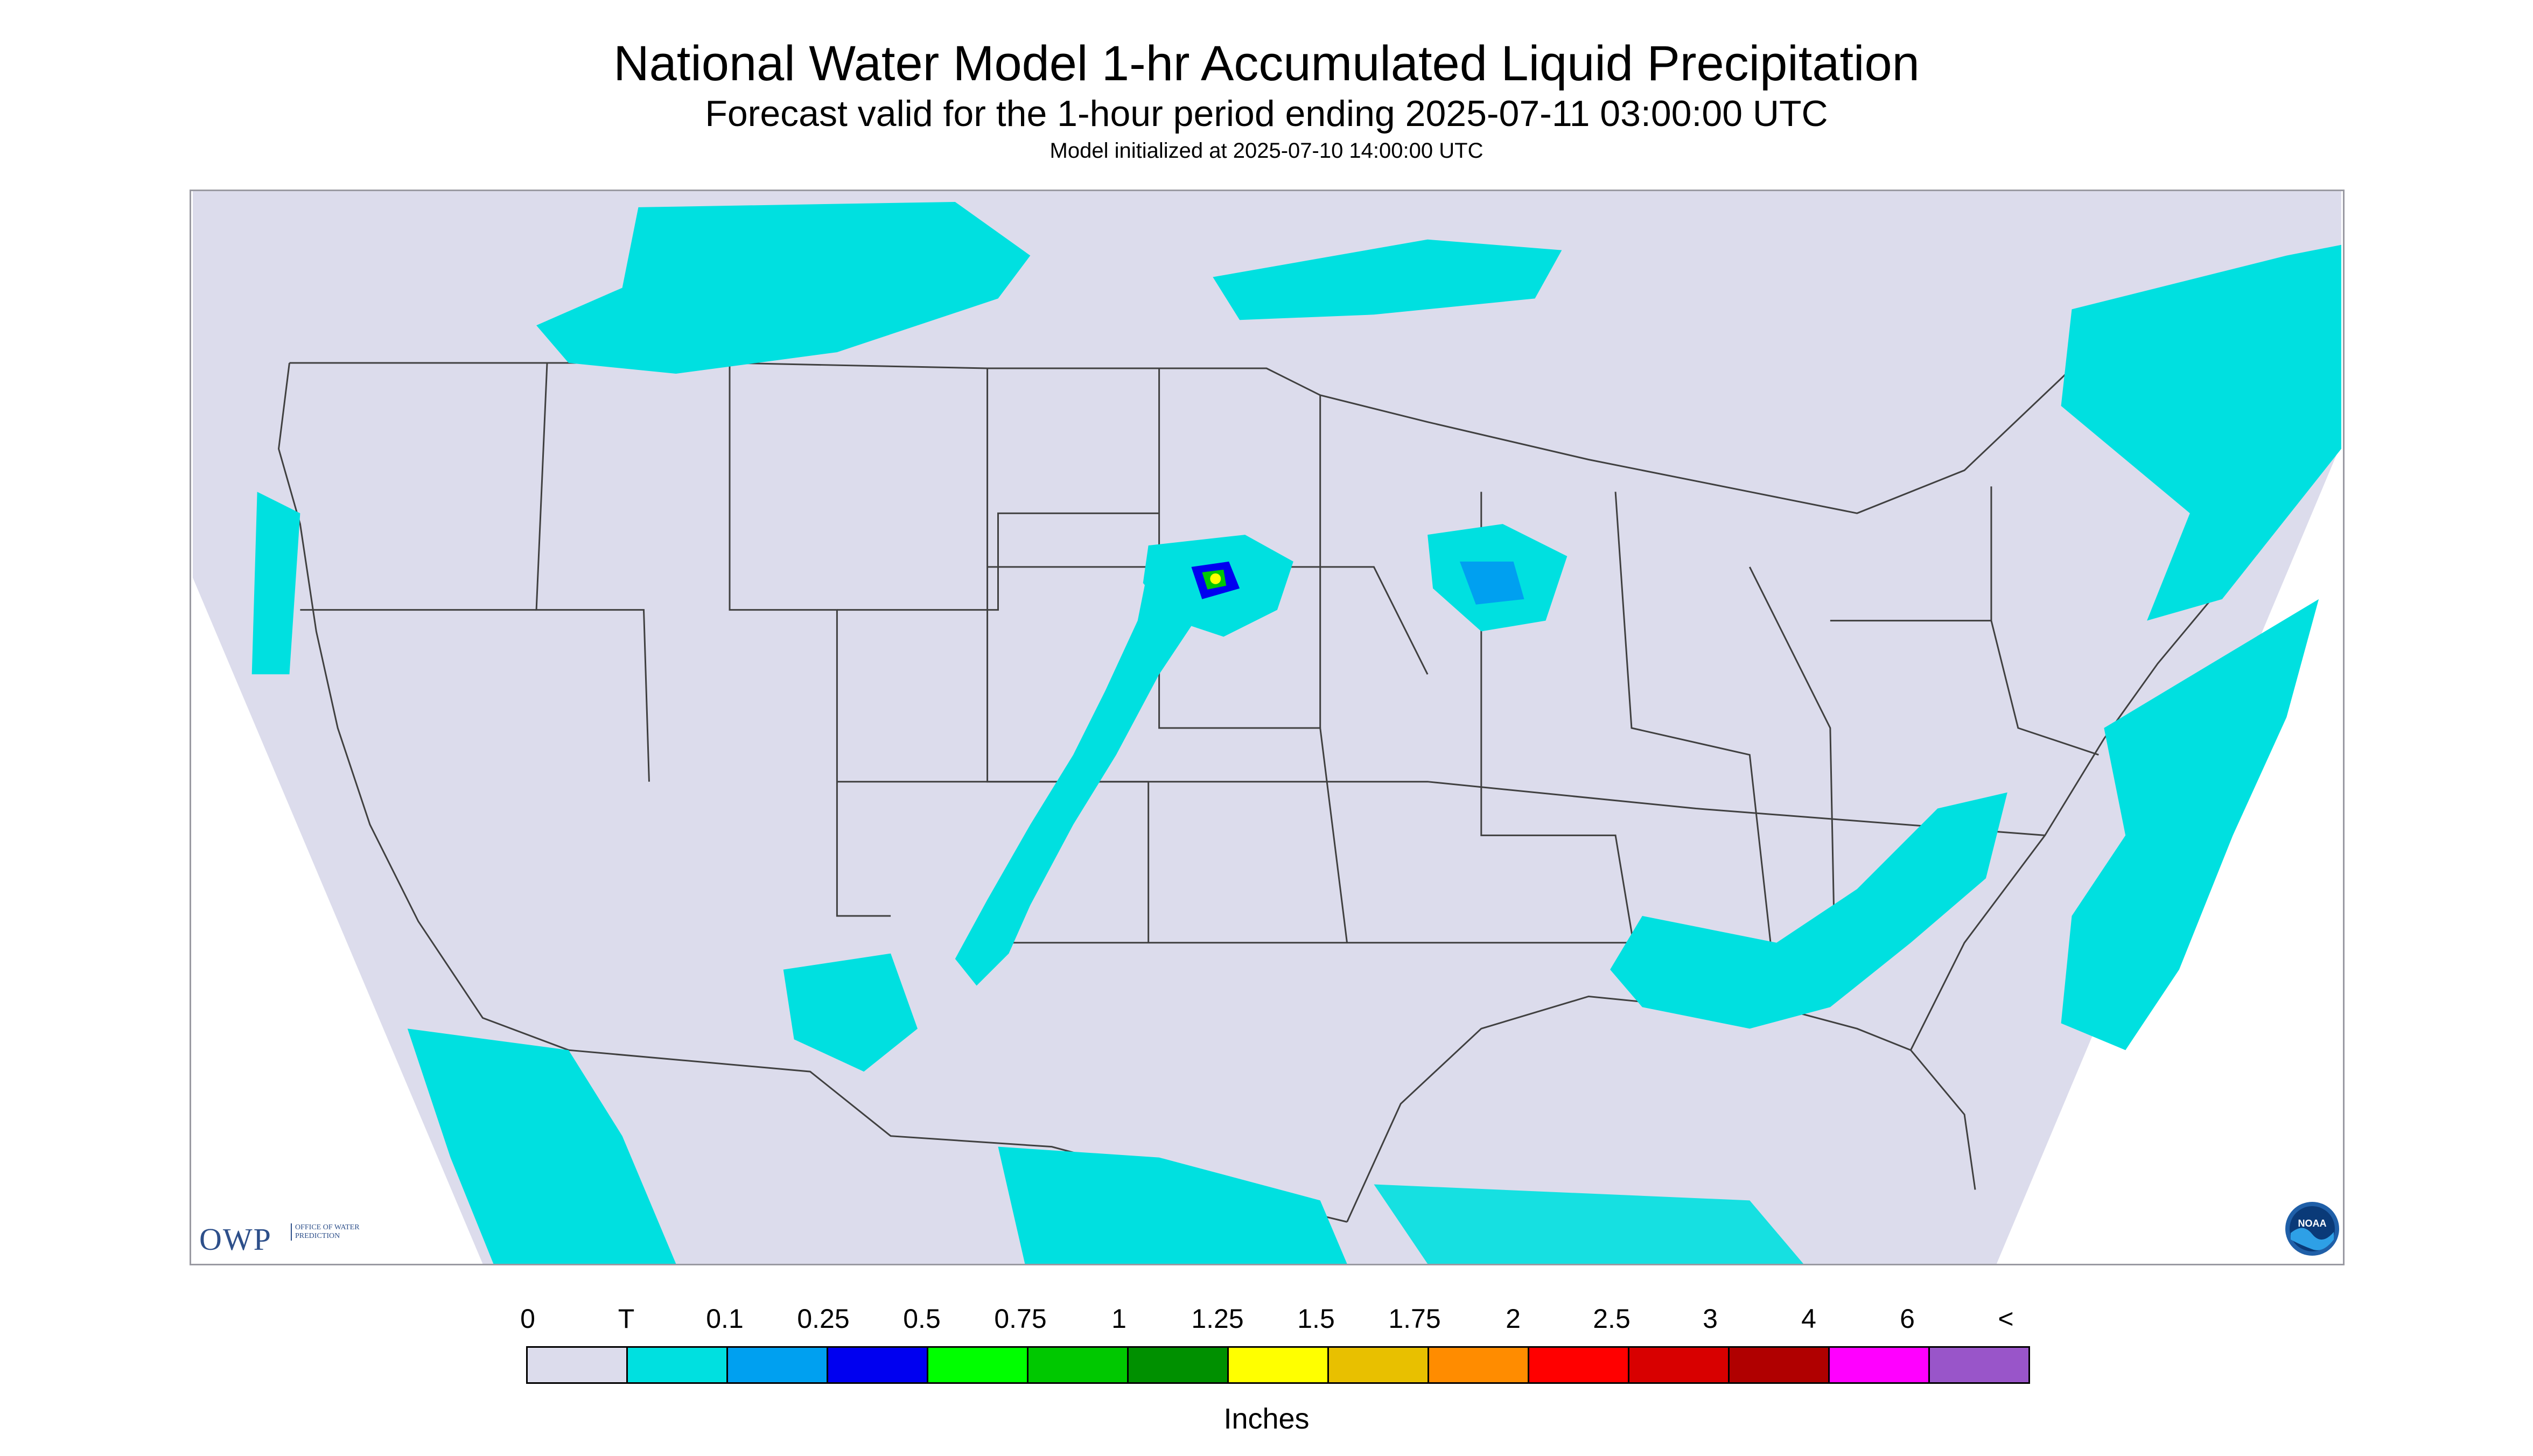 This screenshot has height=1456, width=2533. What do you see at coordinates (1588, 1224) in the screenshot?
I see `precip-gulf` at bounding box center [1588, 1224].